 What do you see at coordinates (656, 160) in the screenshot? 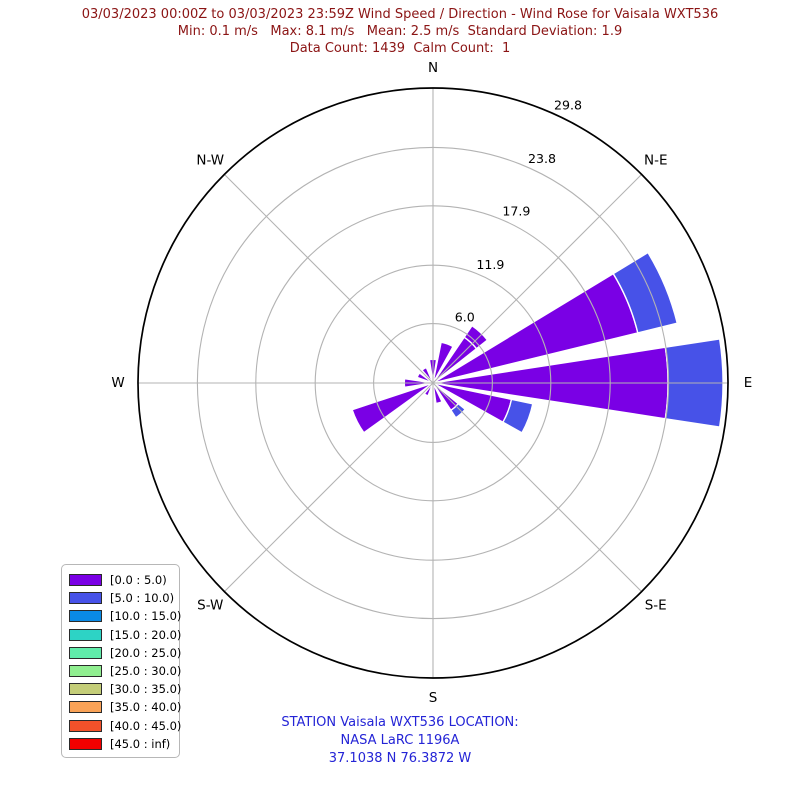
I see `compass-label-ne: N-E` at bounding box center [656, 160].